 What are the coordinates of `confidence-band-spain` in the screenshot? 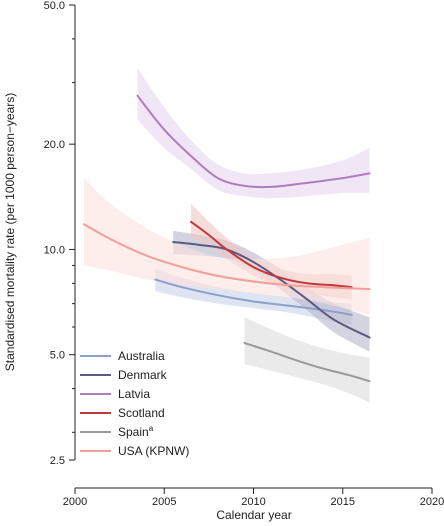 It's located at (307, 360).